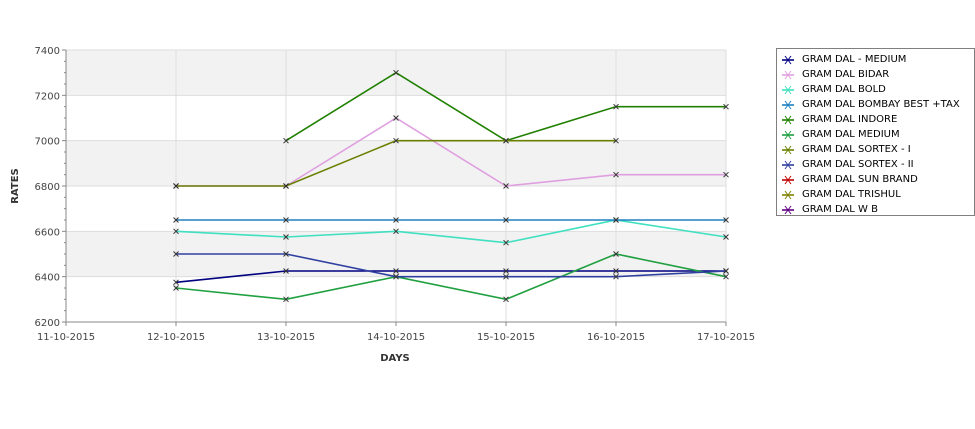  I want to click on legend-label: GRAM DAL SUN BRAND, so click(860, 179).